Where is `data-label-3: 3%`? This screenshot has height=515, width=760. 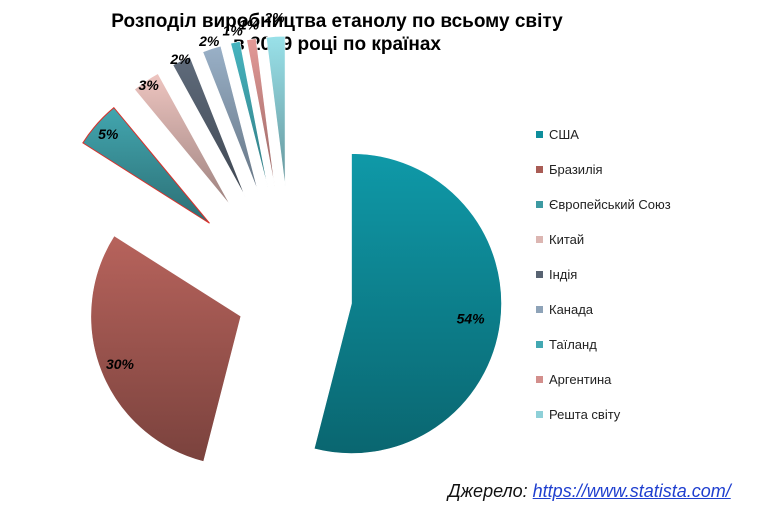 data-label-3: 3% is located at coordinates (149, 85).